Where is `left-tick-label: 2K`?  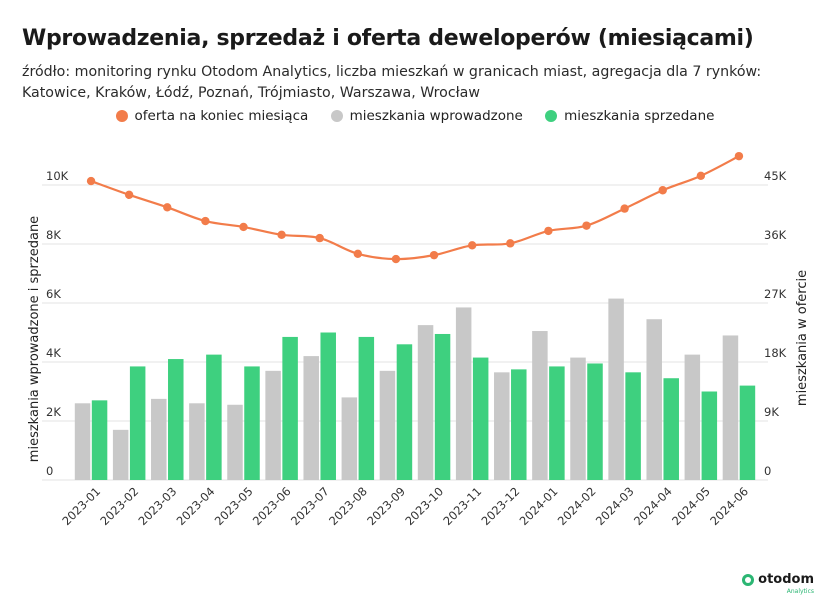 left-tick-label: 2K is located at coordinates (53, 412).